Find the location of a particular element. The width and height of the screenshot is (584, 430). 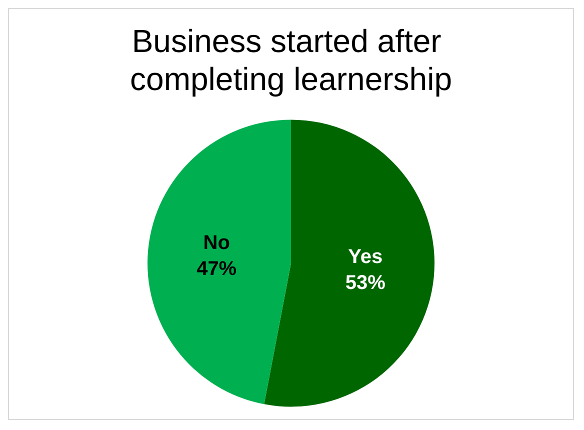

chart-title: Business started after completing learnership is located at coordinates (291, 60).